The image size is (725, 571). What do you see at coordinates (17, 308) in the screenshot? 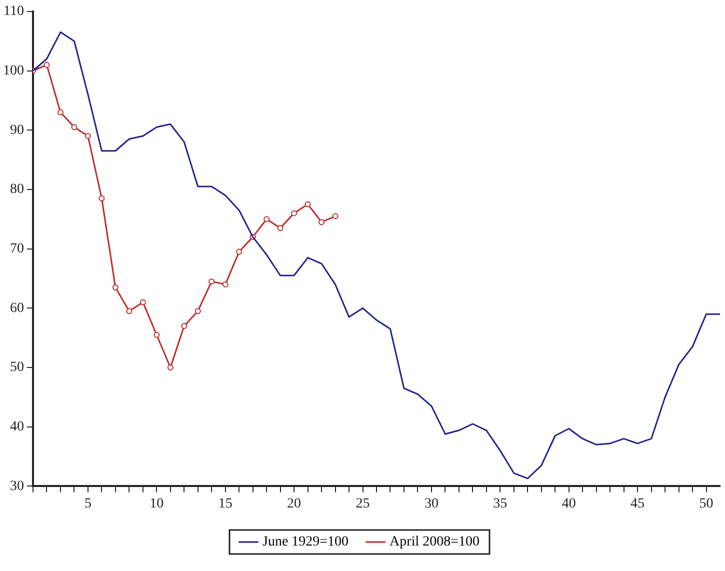
I see `y-tick-label: 60` at bounding box center [17, 308].